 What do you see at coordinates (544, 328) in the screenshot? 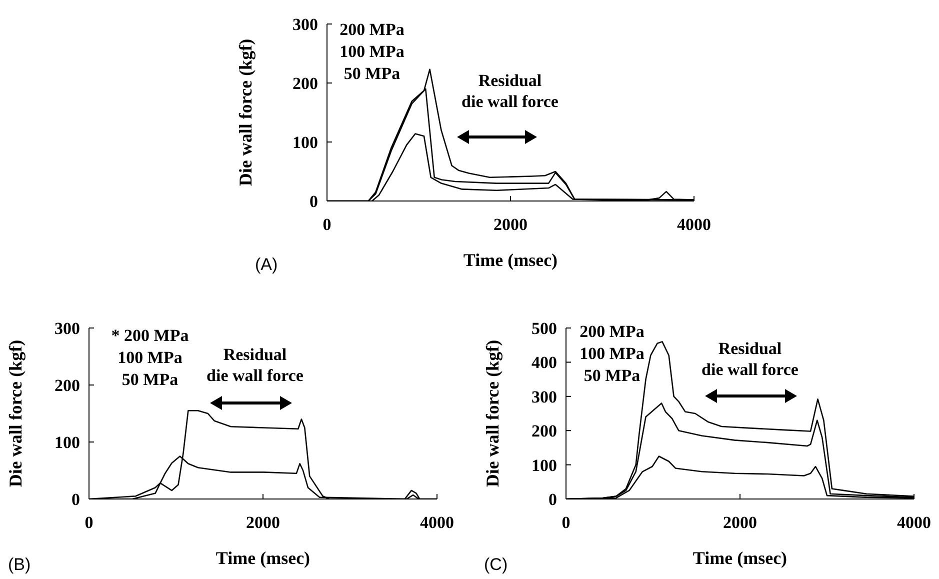
I see `y-tick-label: 500` at bounding box center [544, 328].